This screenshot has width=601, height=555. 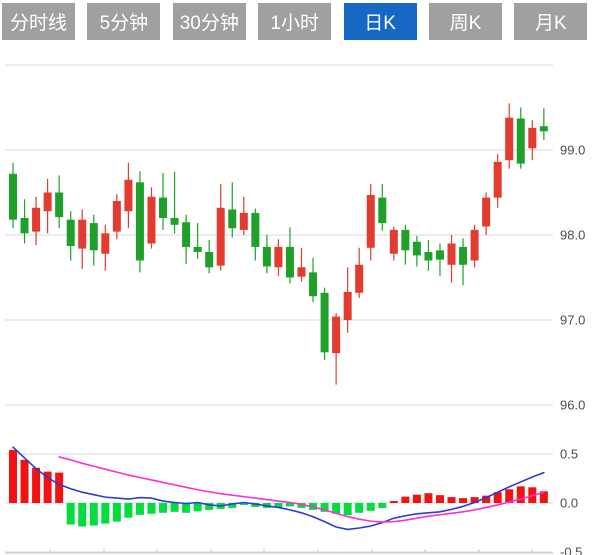 I want to click on price-axis-labels: 99.0 98.0 97.0 96.0, so click(x=572, y=278).